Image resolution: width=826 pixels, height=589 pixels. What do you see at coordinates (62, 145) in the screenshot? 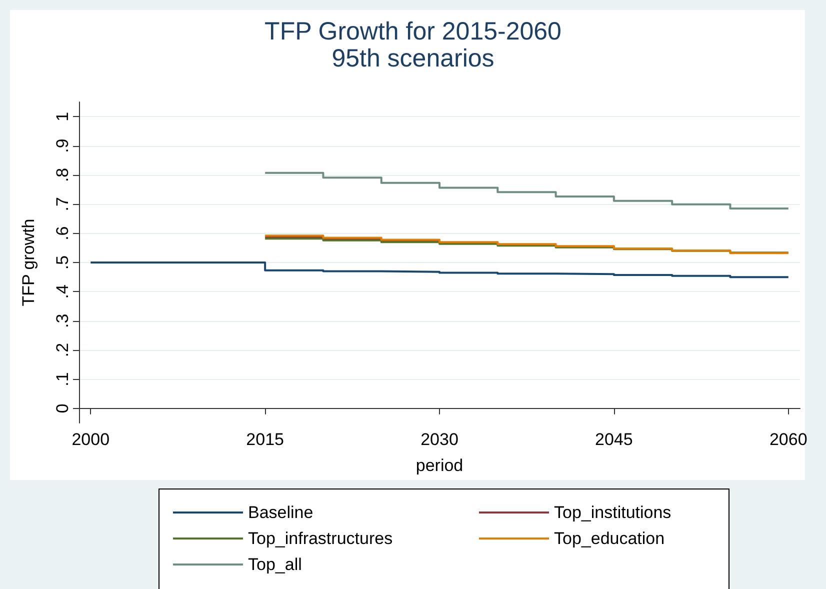
I see `y-tick-label: .9` at bounding box center [62, 145].